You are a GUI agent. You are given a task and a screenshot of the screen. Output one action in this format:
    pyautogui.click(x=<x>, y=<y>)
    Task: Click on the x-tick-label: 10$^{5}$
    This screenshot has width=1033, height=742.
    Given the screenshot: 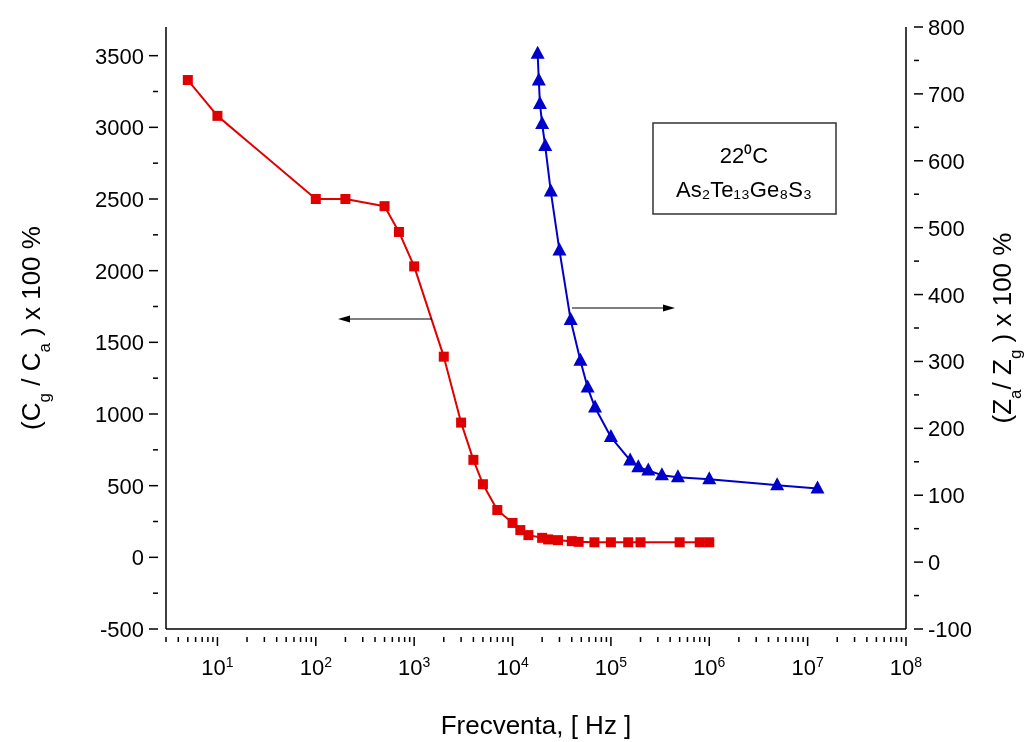 What is the action you would take?
    pyautogui.click(x=611, y=667)
    